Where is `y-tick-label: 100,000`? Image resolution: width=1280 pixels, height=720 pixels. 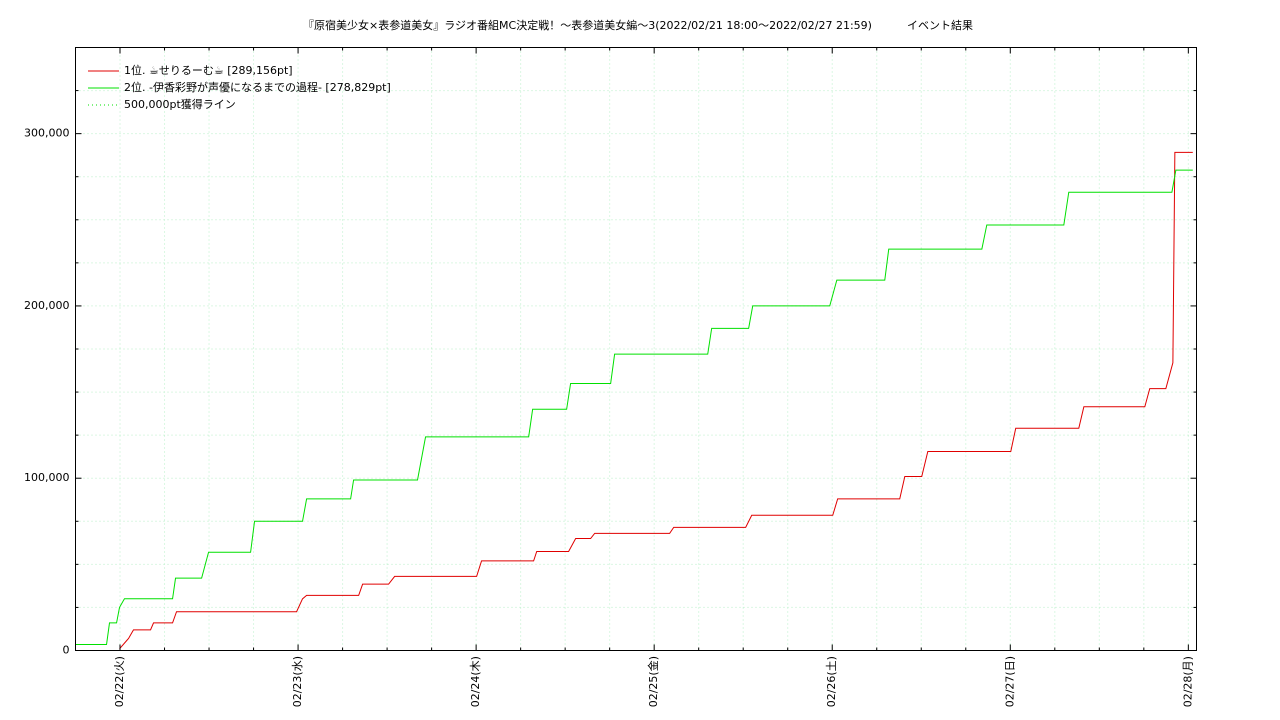 y-tick-label: 100,000 is located at coordinates (47, 477).